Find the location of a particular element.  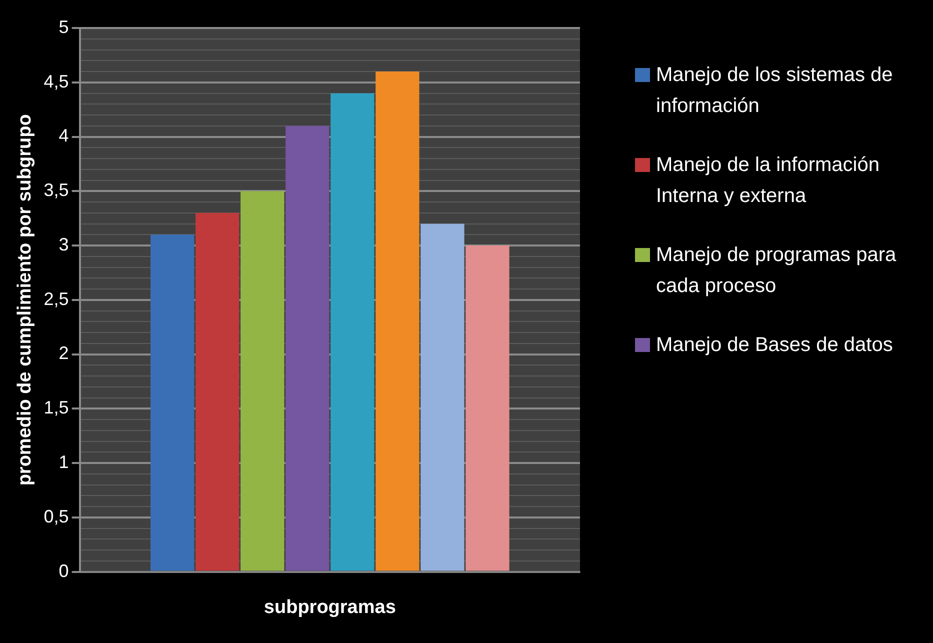

y-tick-label: 1,5 is located at coordinates (56, 408).